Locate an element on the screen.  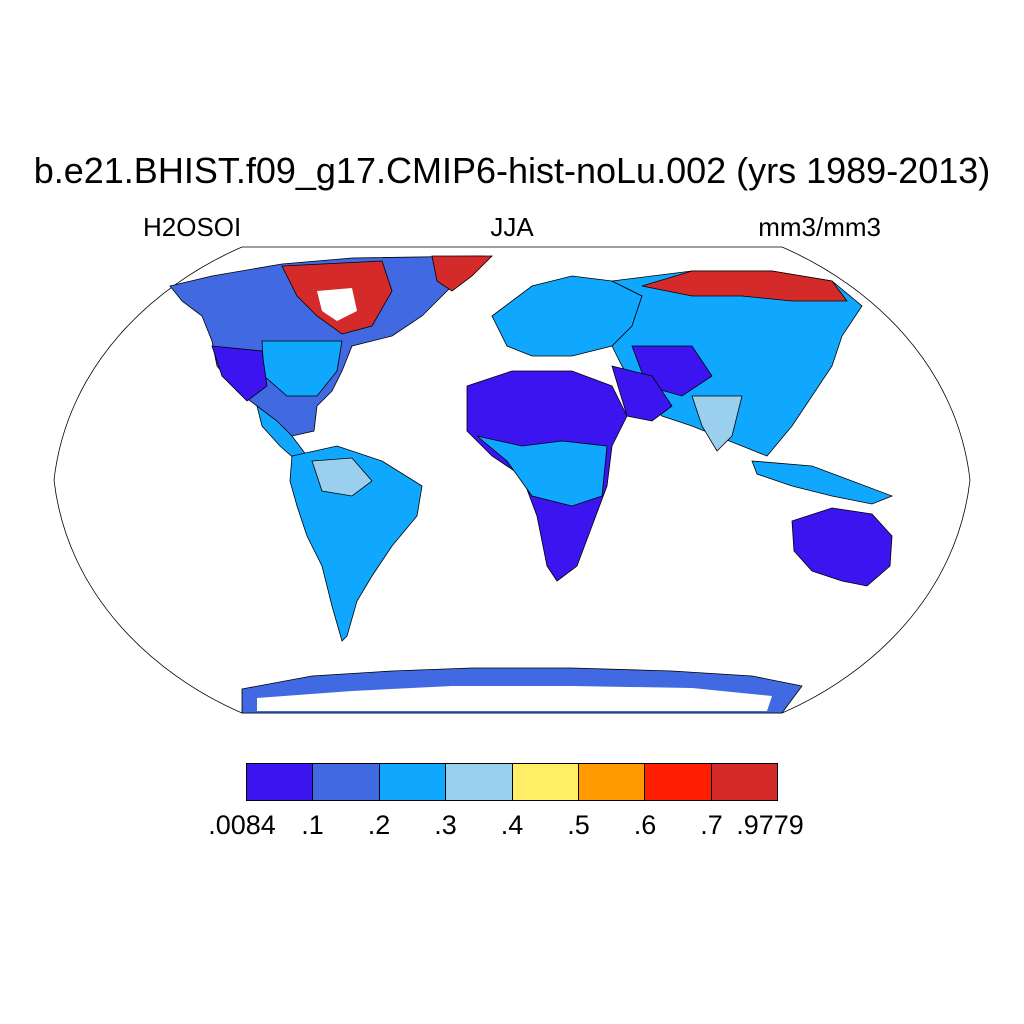
amazon is located at coordinates (342, 477).